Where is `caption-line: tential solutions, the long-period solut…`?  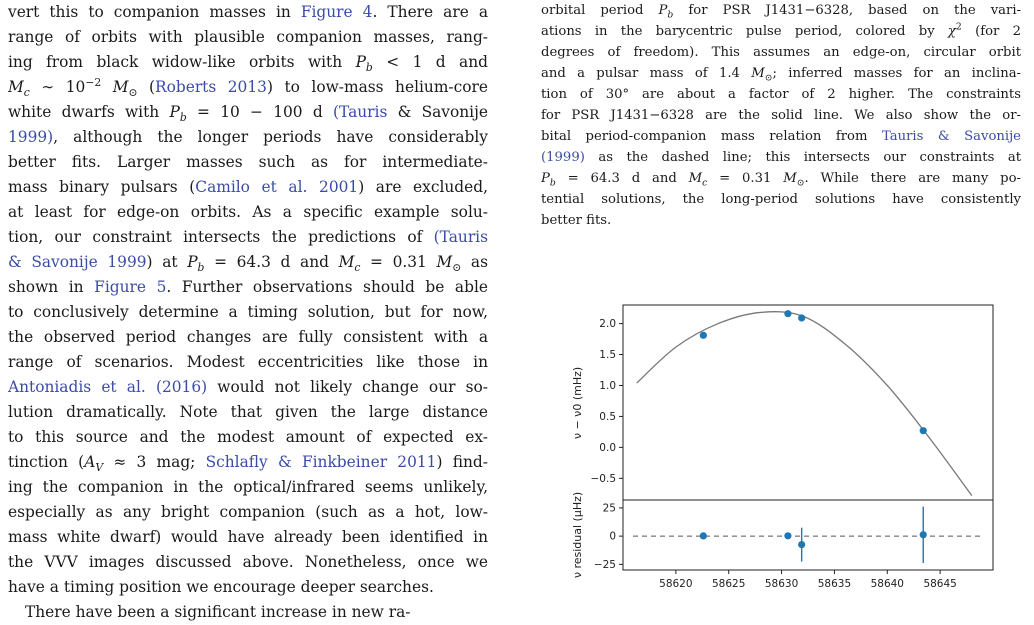
caption-line: tential solutions, the long-period solut… is located at coordinates (781, 199).